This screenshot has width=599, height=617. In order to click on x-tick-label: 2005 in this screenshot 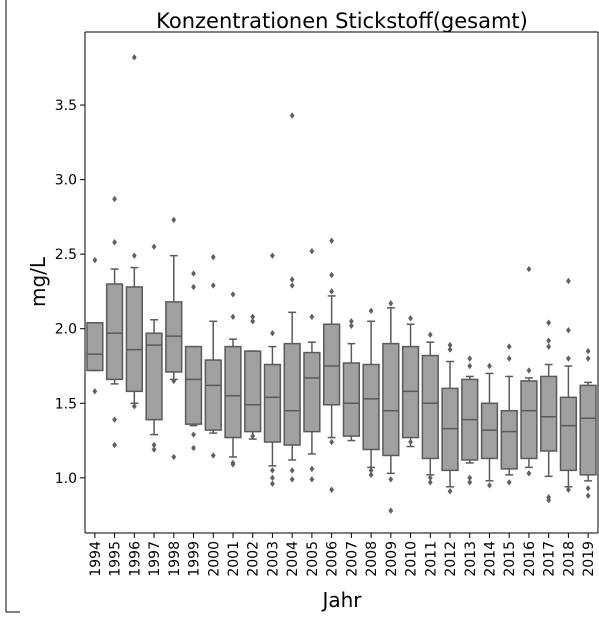, I will do `click(313, 559)`.